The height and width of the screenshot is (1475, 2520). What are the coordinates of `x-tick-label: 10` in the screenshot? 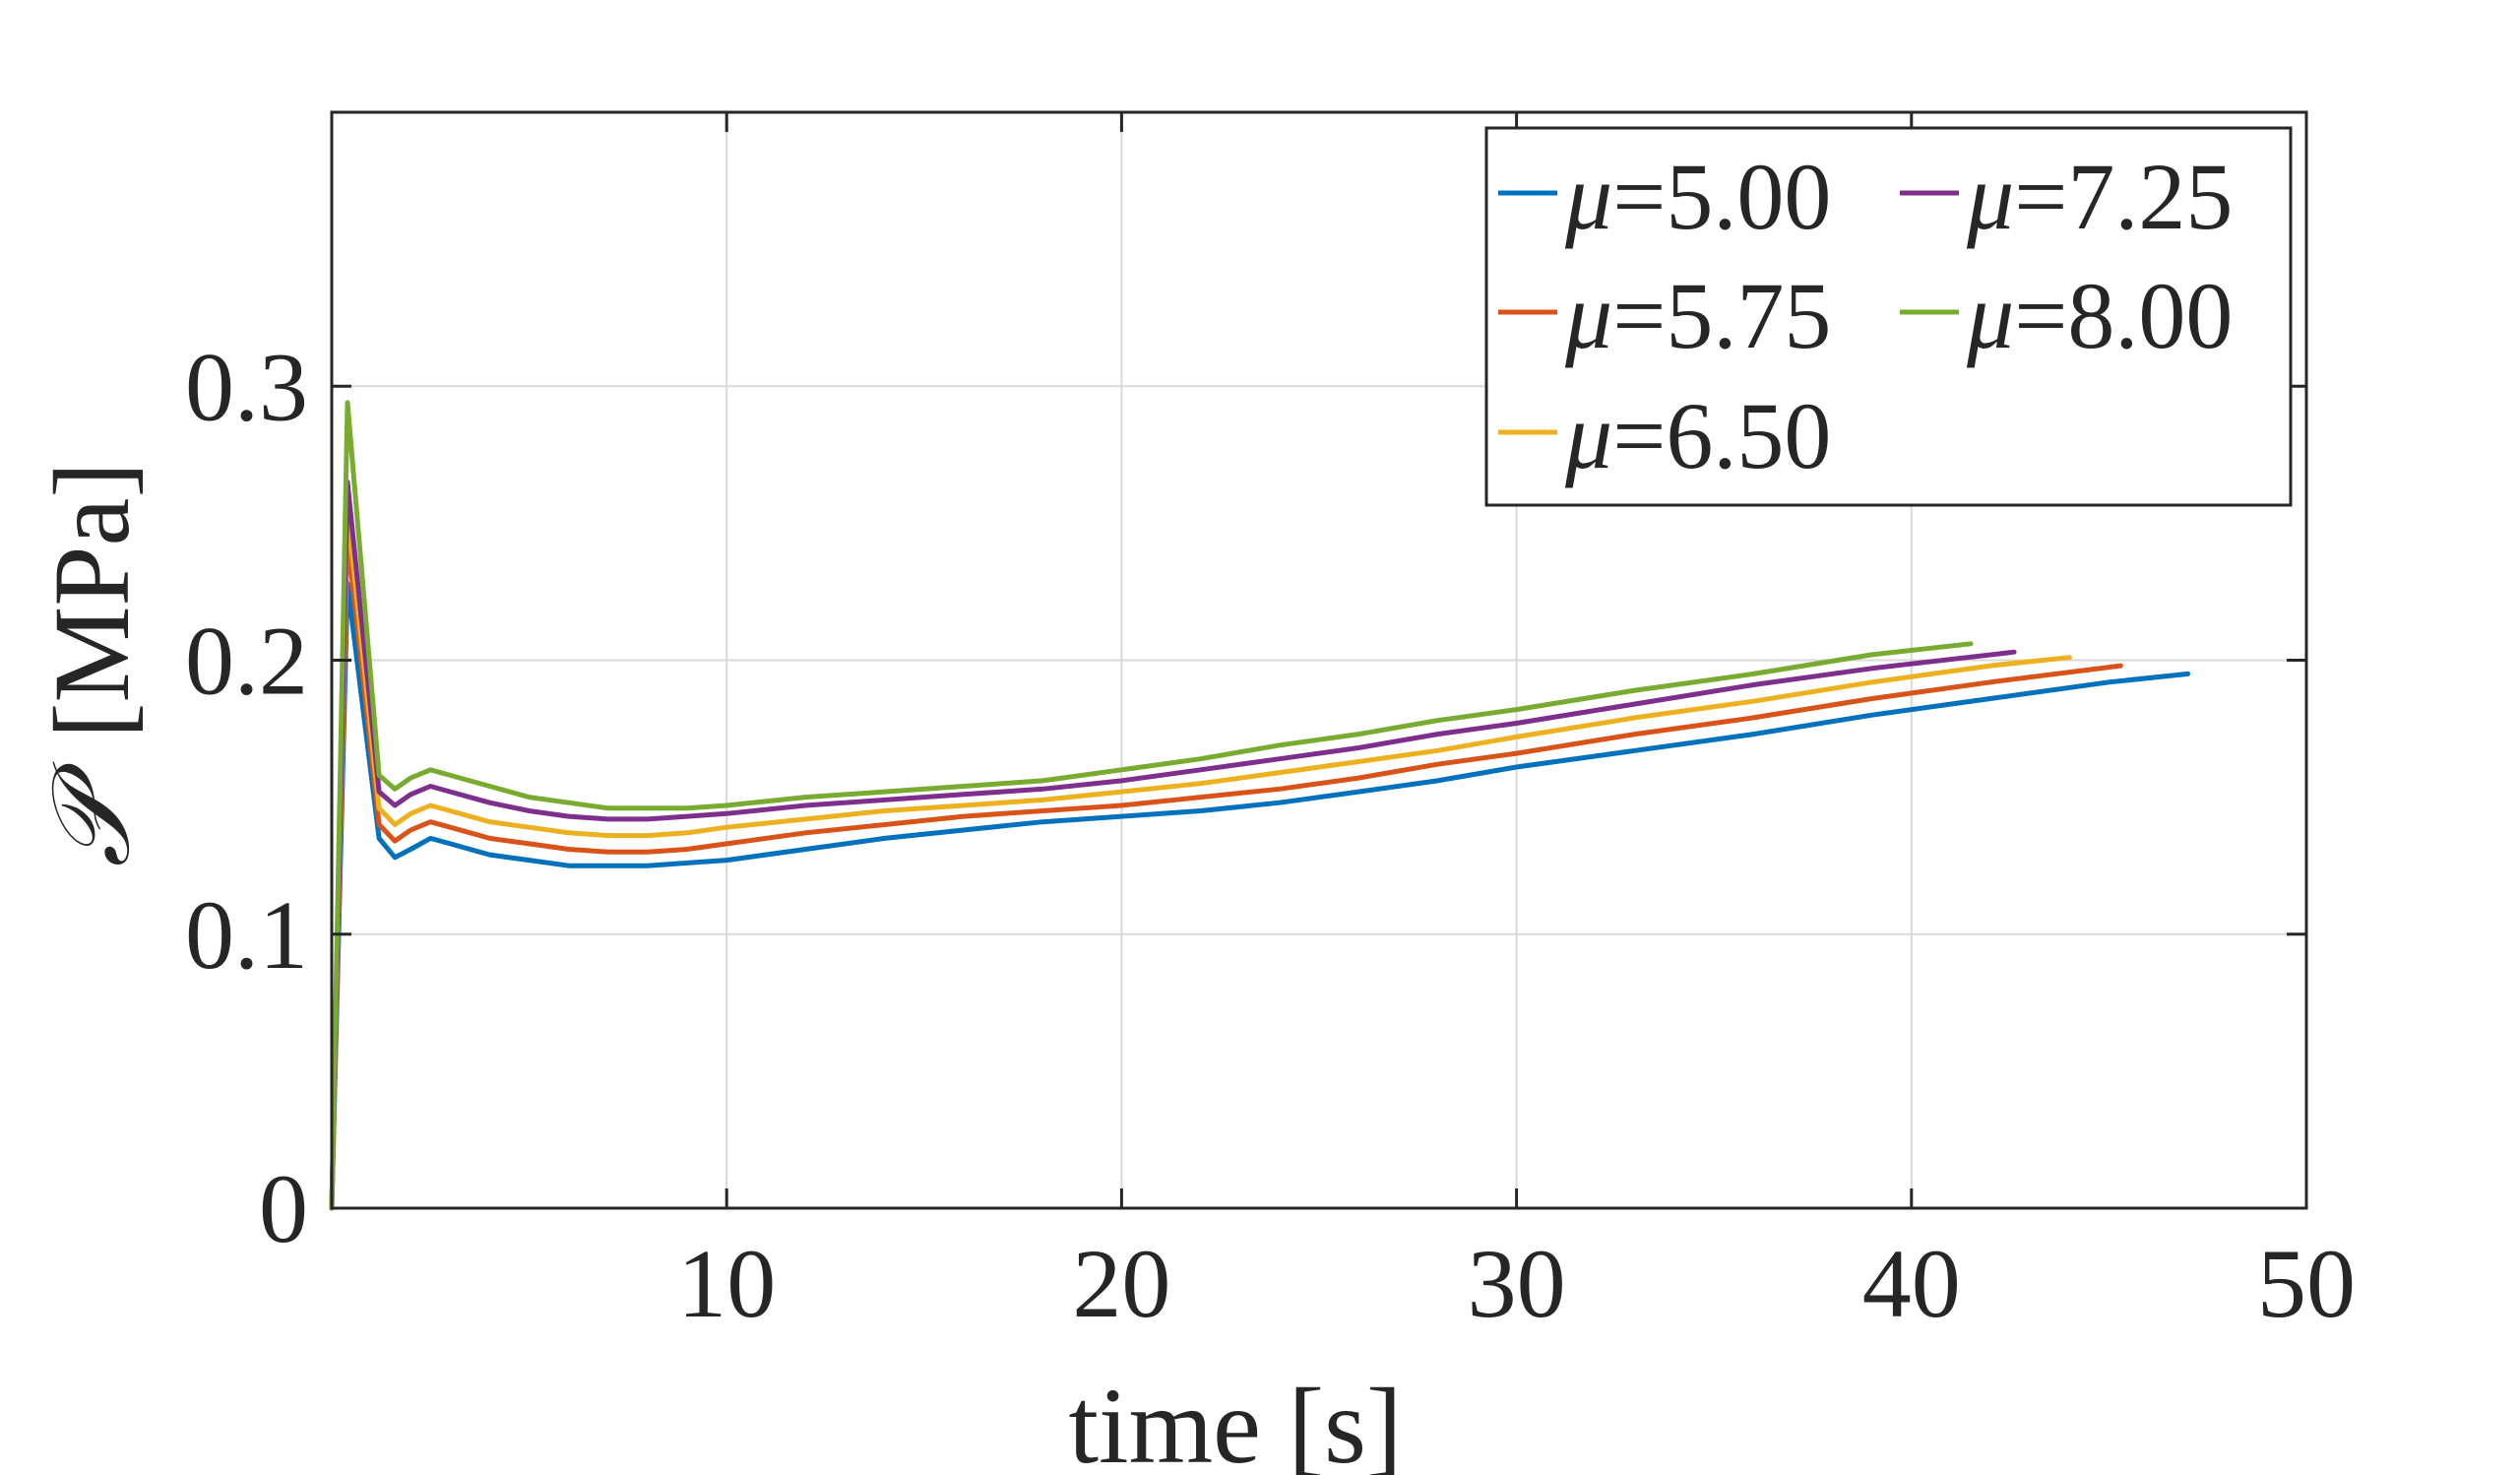 It's located at (726, 1283).